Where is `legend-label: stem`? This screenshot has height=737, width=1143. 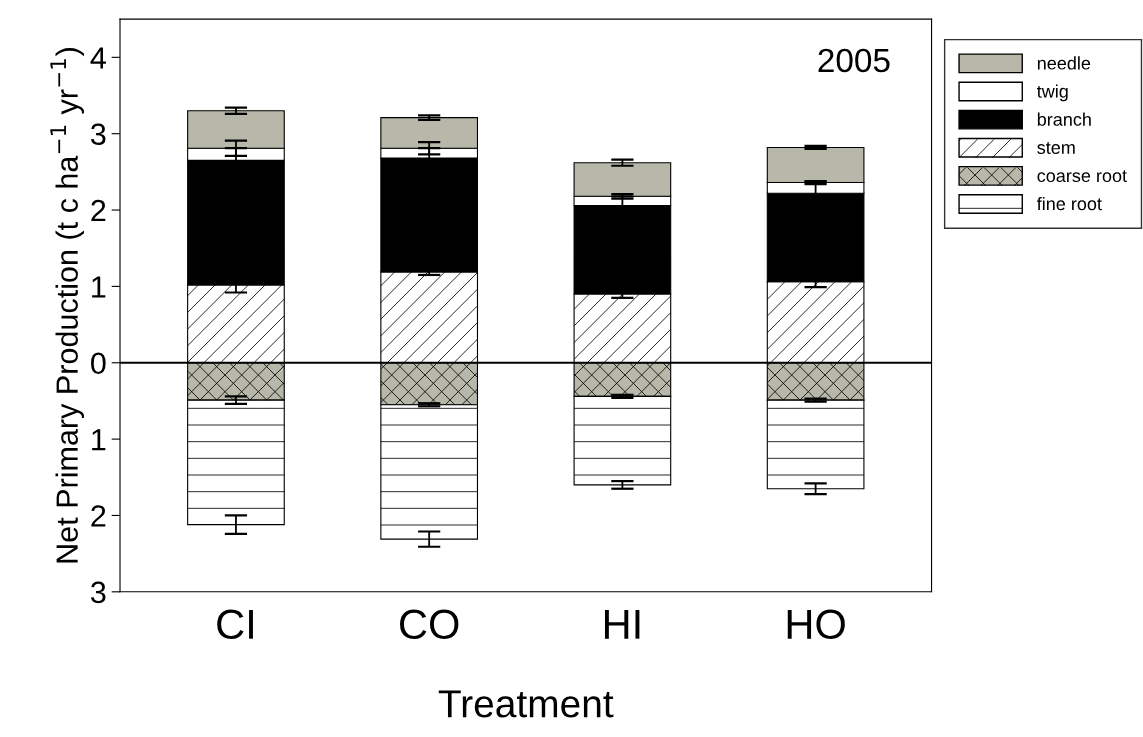
legend-label: stem is located at coordinates (1056, 148).